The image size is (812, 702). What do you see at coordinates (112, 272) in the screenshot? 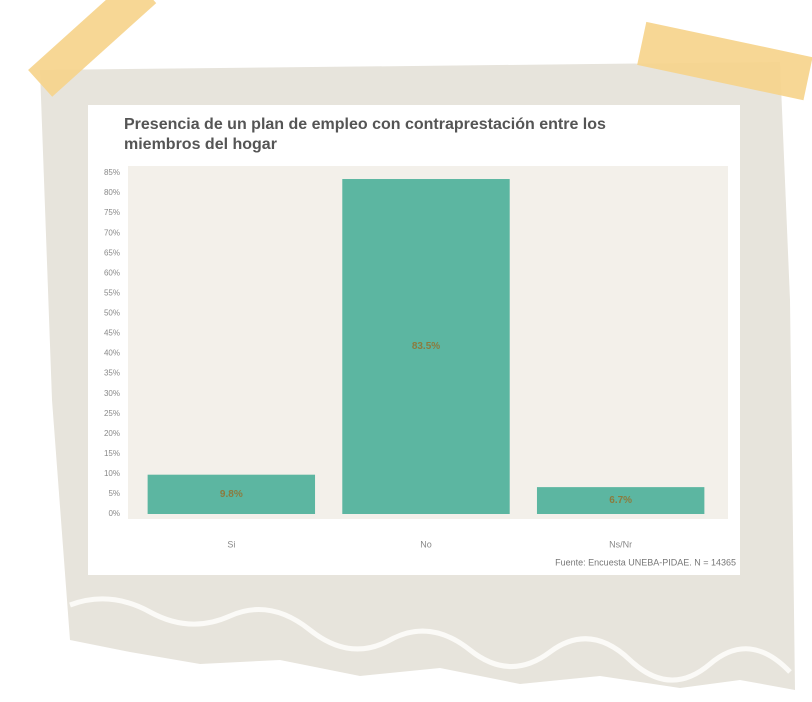
I see `y-tick-label: 60%` at bounding box center [112, 272].